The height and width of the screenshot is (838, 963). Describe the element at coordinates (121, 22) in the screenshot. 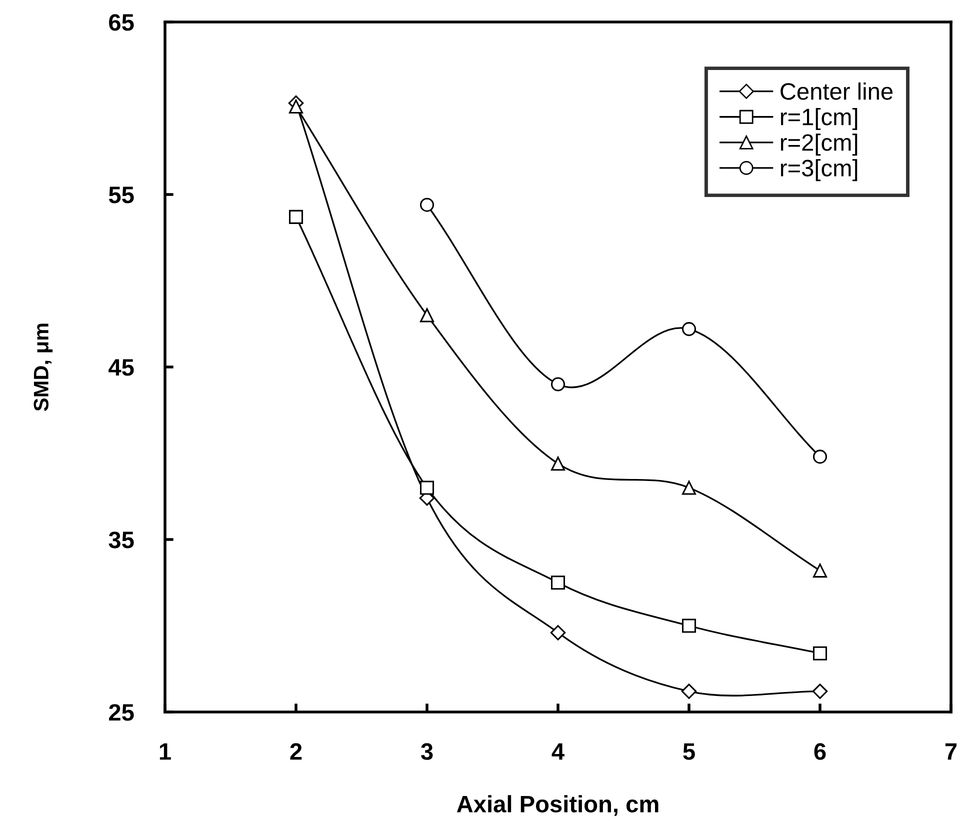

I see `y-tick-label: 65` at that location.